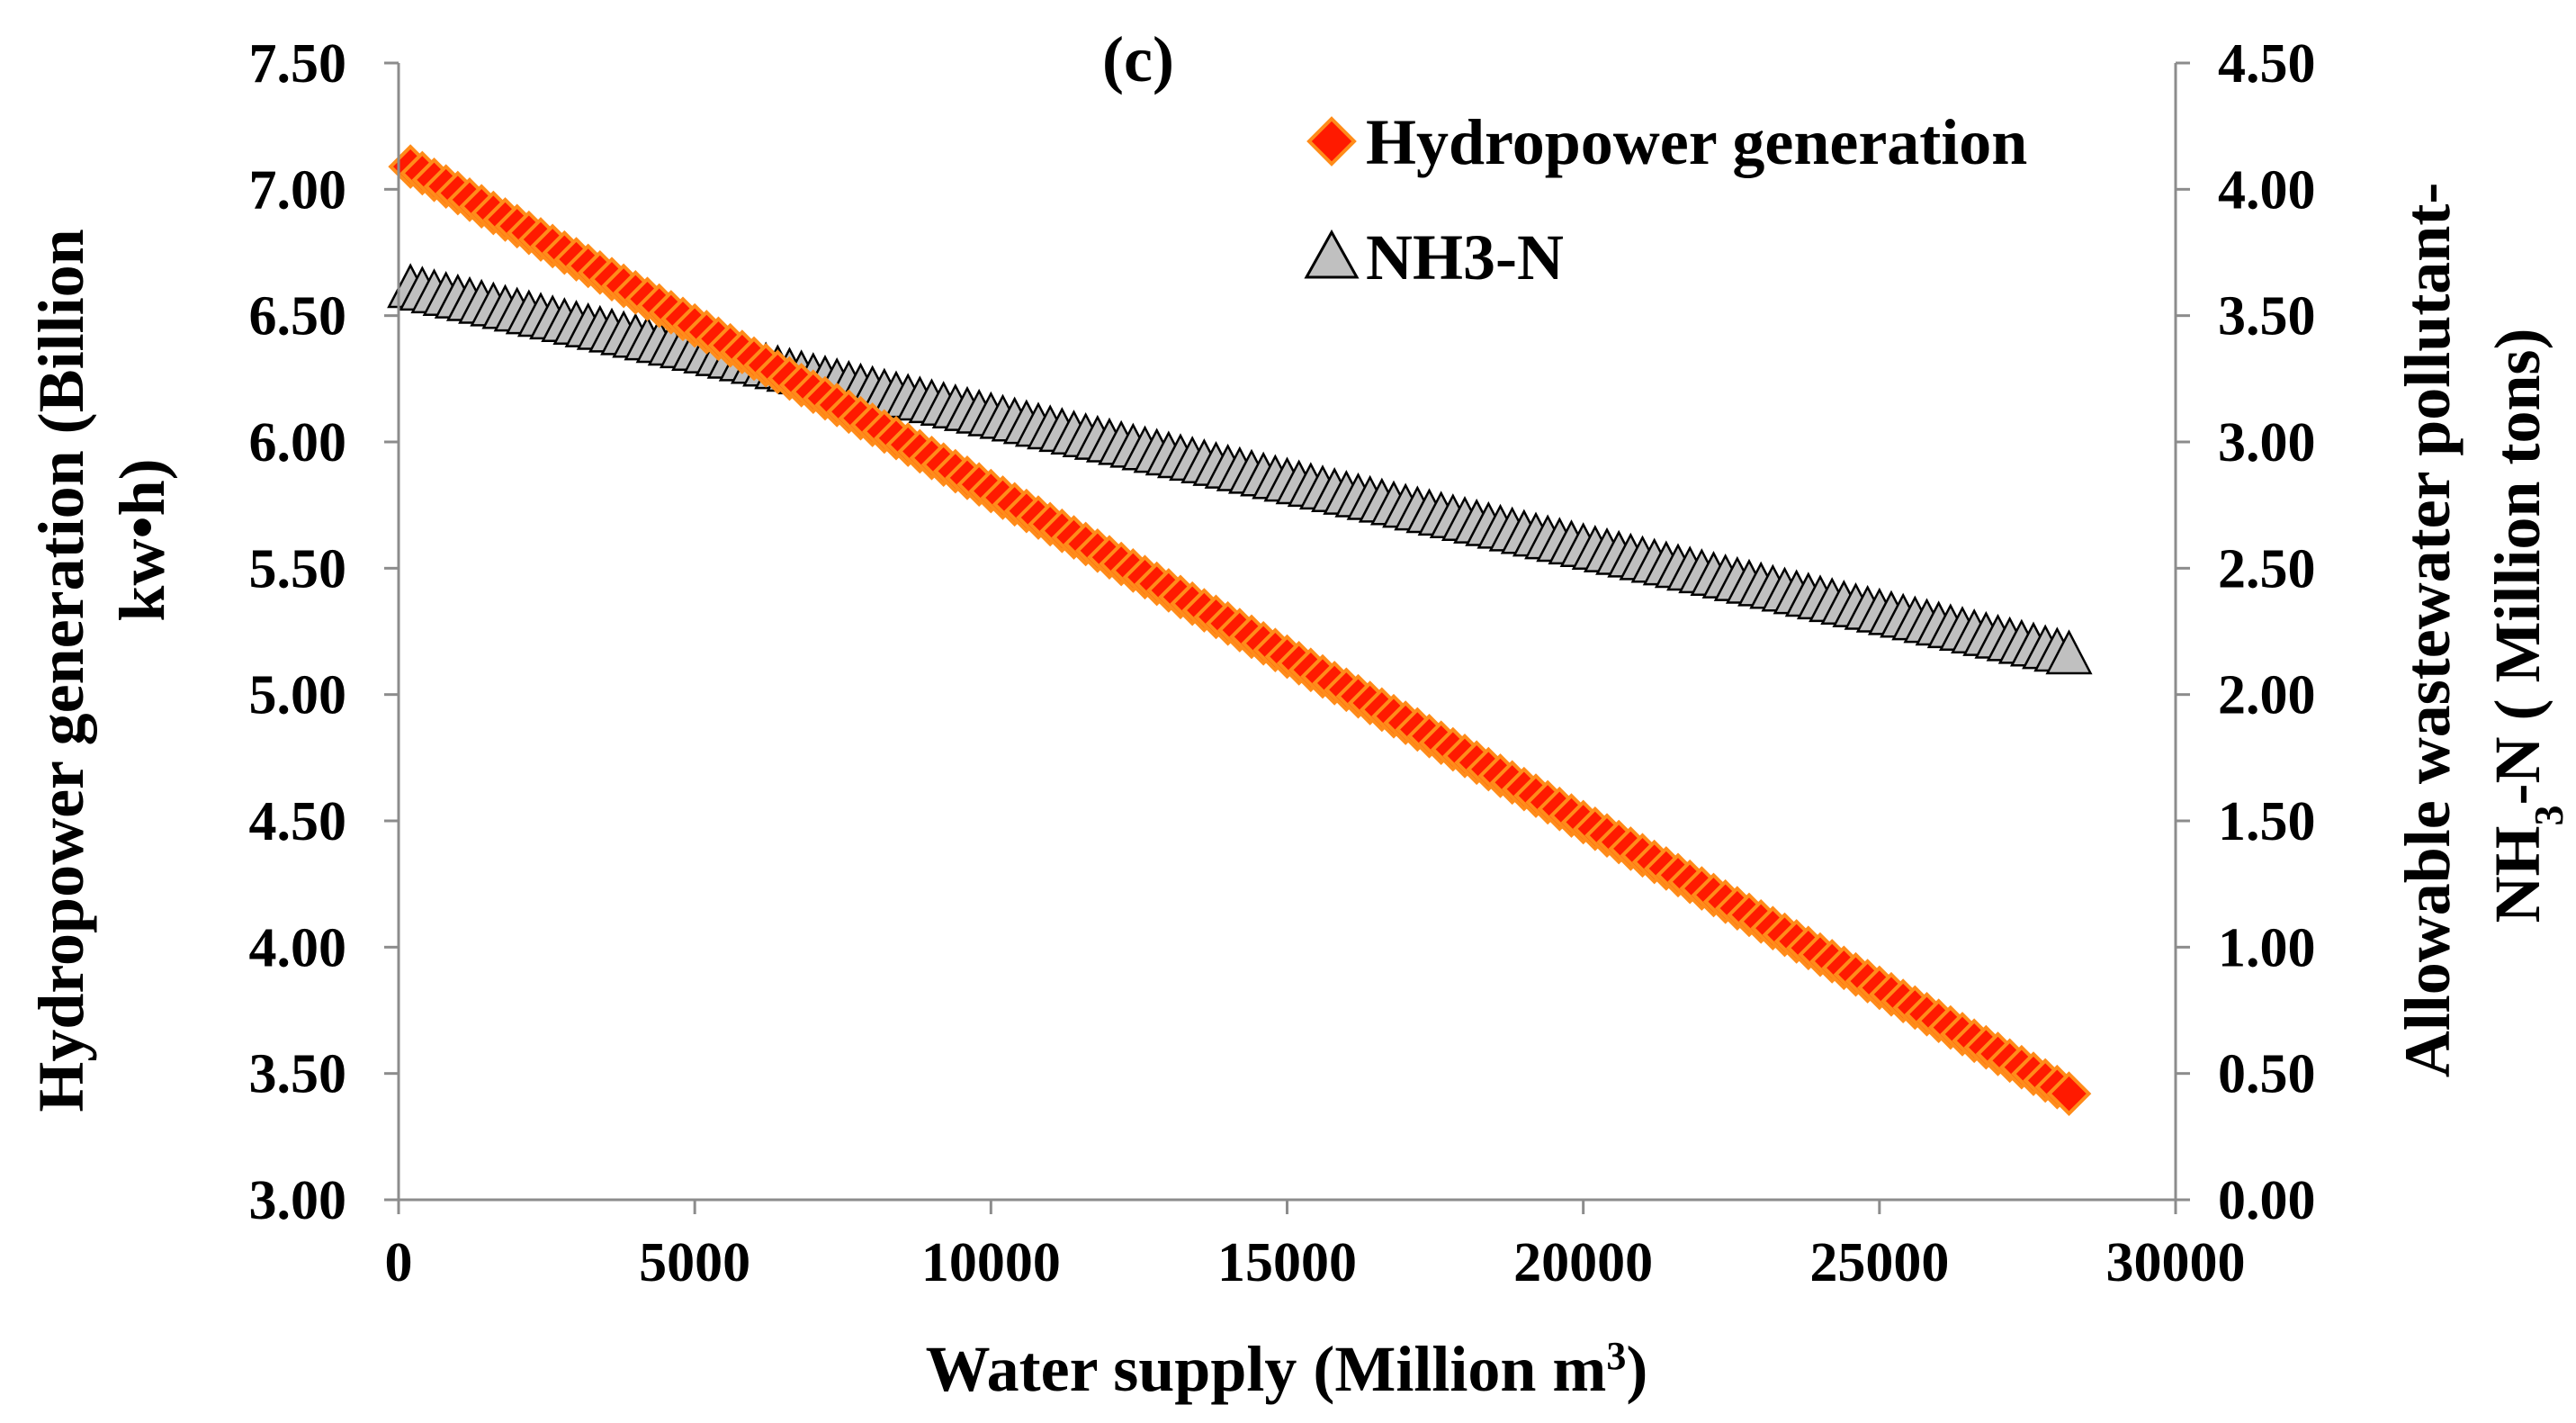  I want to click on y-right-tick-label: 0.00, so click(2267, 1200).